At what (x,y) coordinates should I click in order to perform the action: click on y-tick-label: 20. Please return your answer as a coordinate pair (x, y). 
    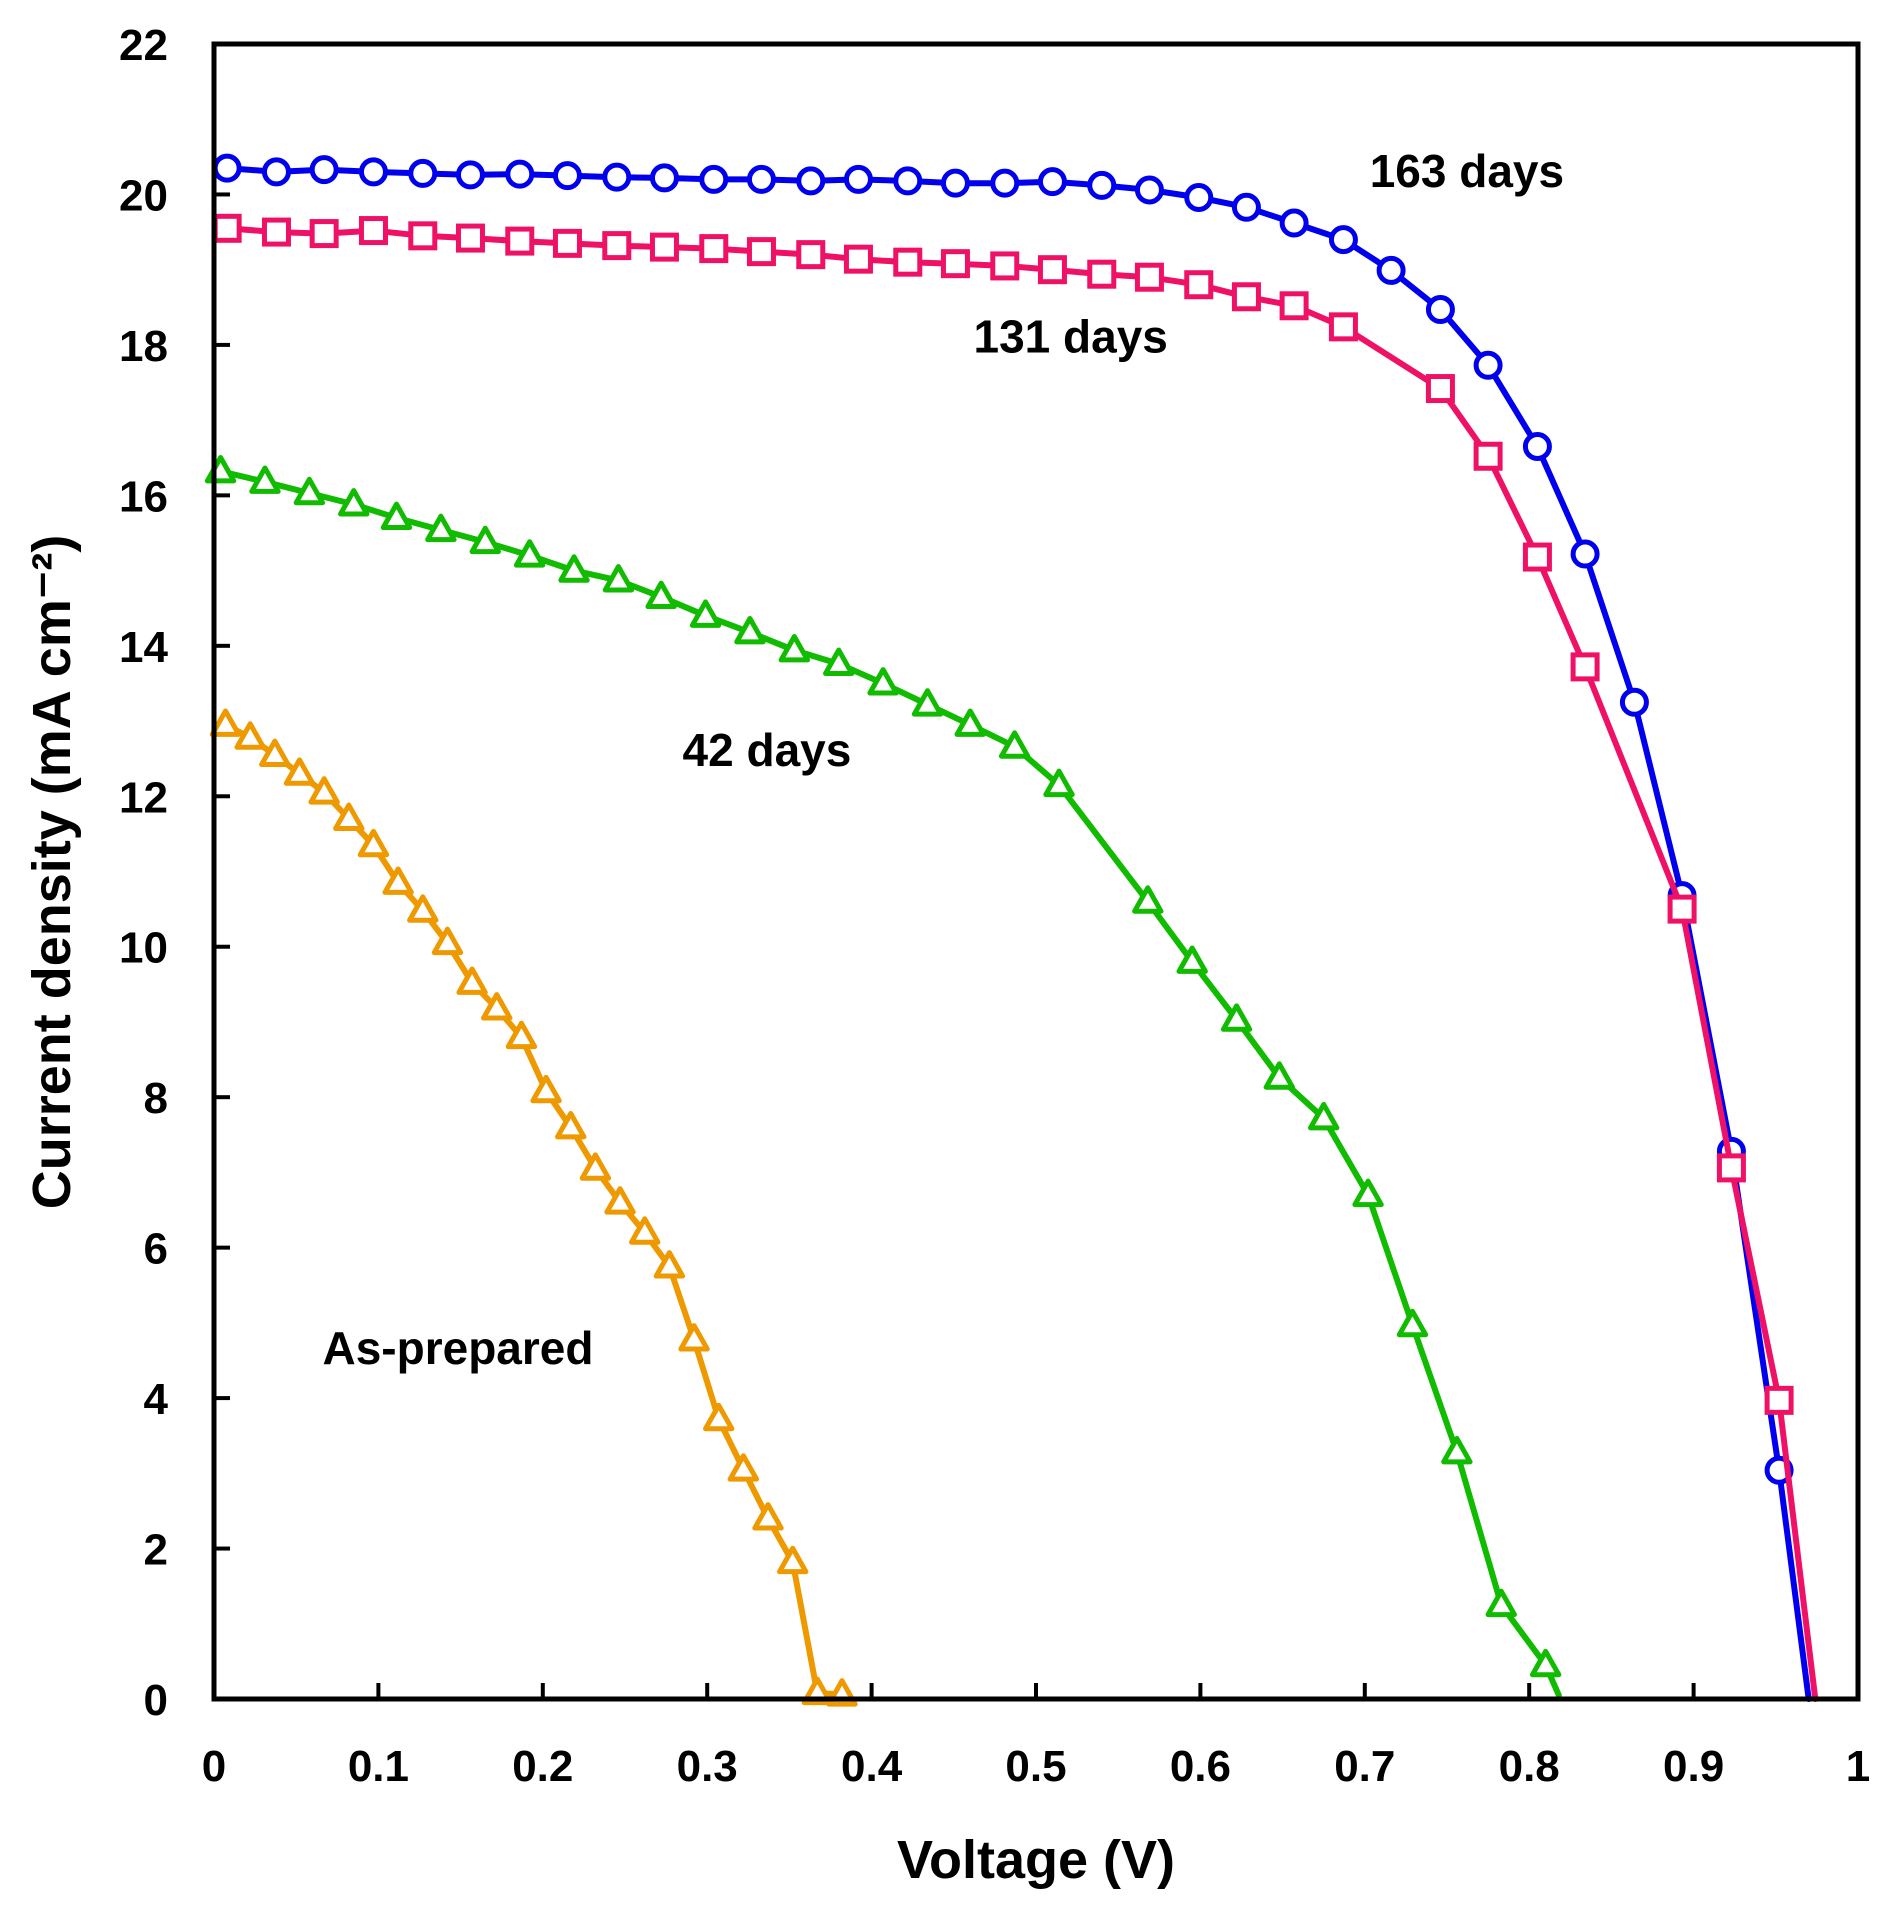
    Looking at the image, I should click on (143, 195).